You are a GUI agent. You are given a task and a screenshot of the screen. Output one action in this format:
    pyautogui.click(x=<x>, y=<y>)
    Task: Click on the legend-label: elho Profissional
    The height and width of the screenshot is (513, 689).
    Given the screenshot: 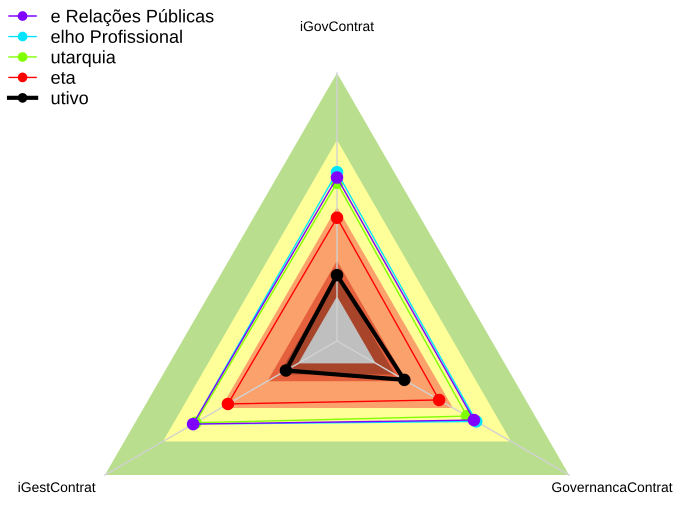 What is the action you would take?
    pyautogui.click(x=116, y=37)
    